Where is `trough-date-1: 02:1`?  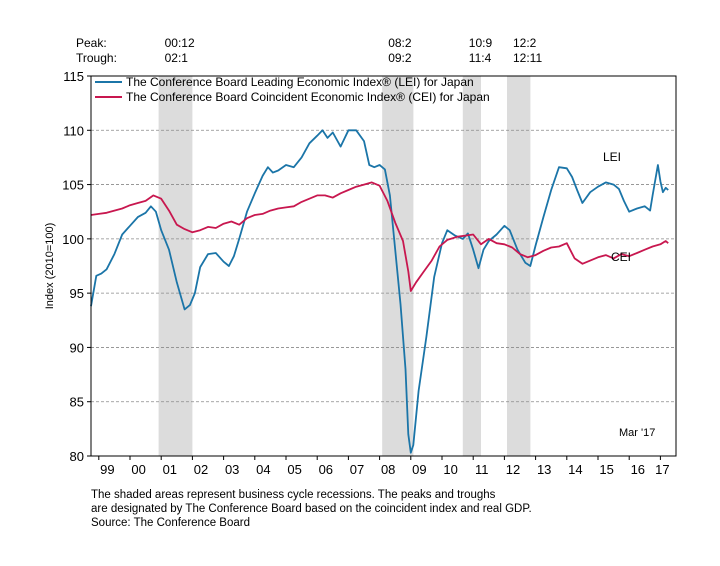
trough-date-1: 02:1 is located at coordinates (177, 58).